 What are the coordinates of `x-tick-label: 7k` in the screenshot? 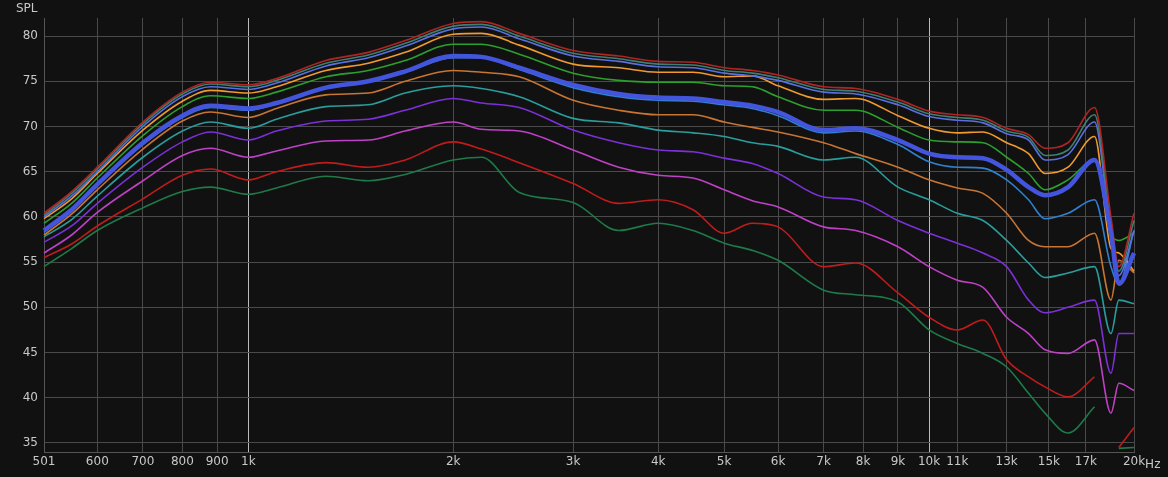 It's located at (823, 461).